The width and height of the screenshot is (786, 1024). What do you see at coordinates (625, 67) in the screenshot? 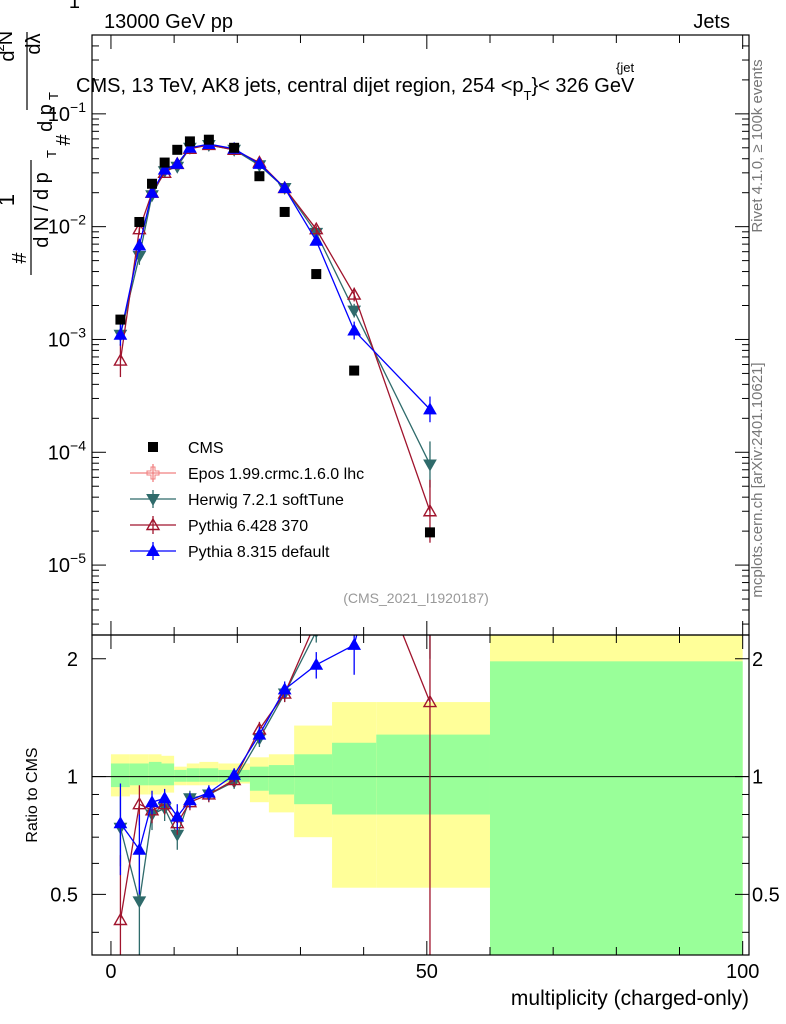
I see `chart-title-superscript: {jet` at bounding box center [625, 67].